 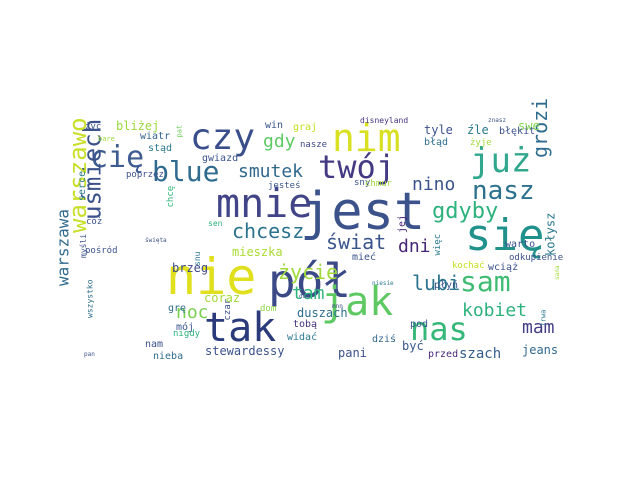 I want to click on word: świat, so click(x=356, y=242).